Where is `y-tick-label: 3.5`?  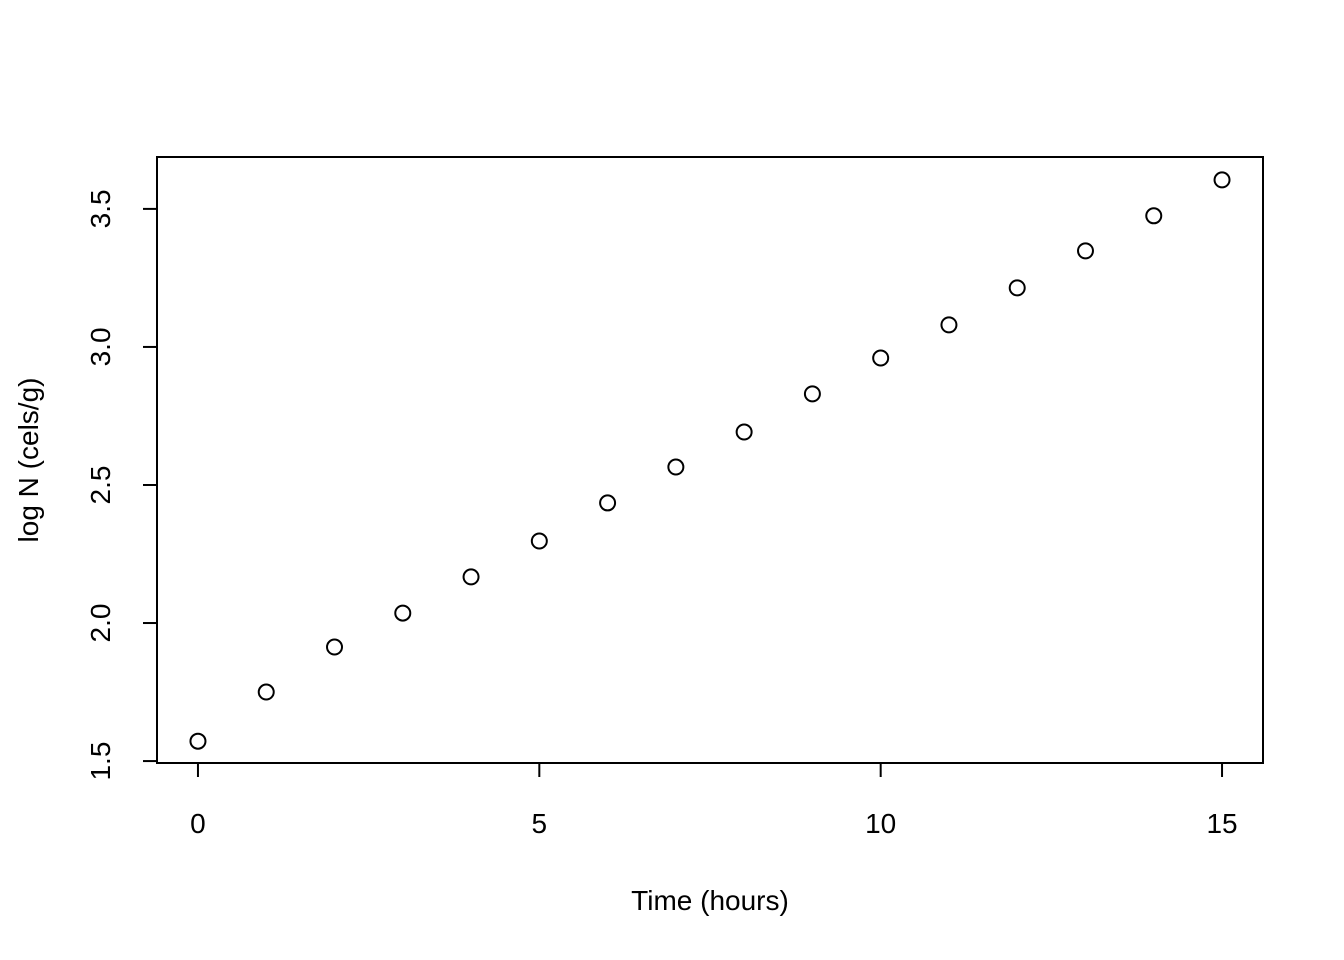 y-tick-label: 3.5 is located at coordinates (100, 208).